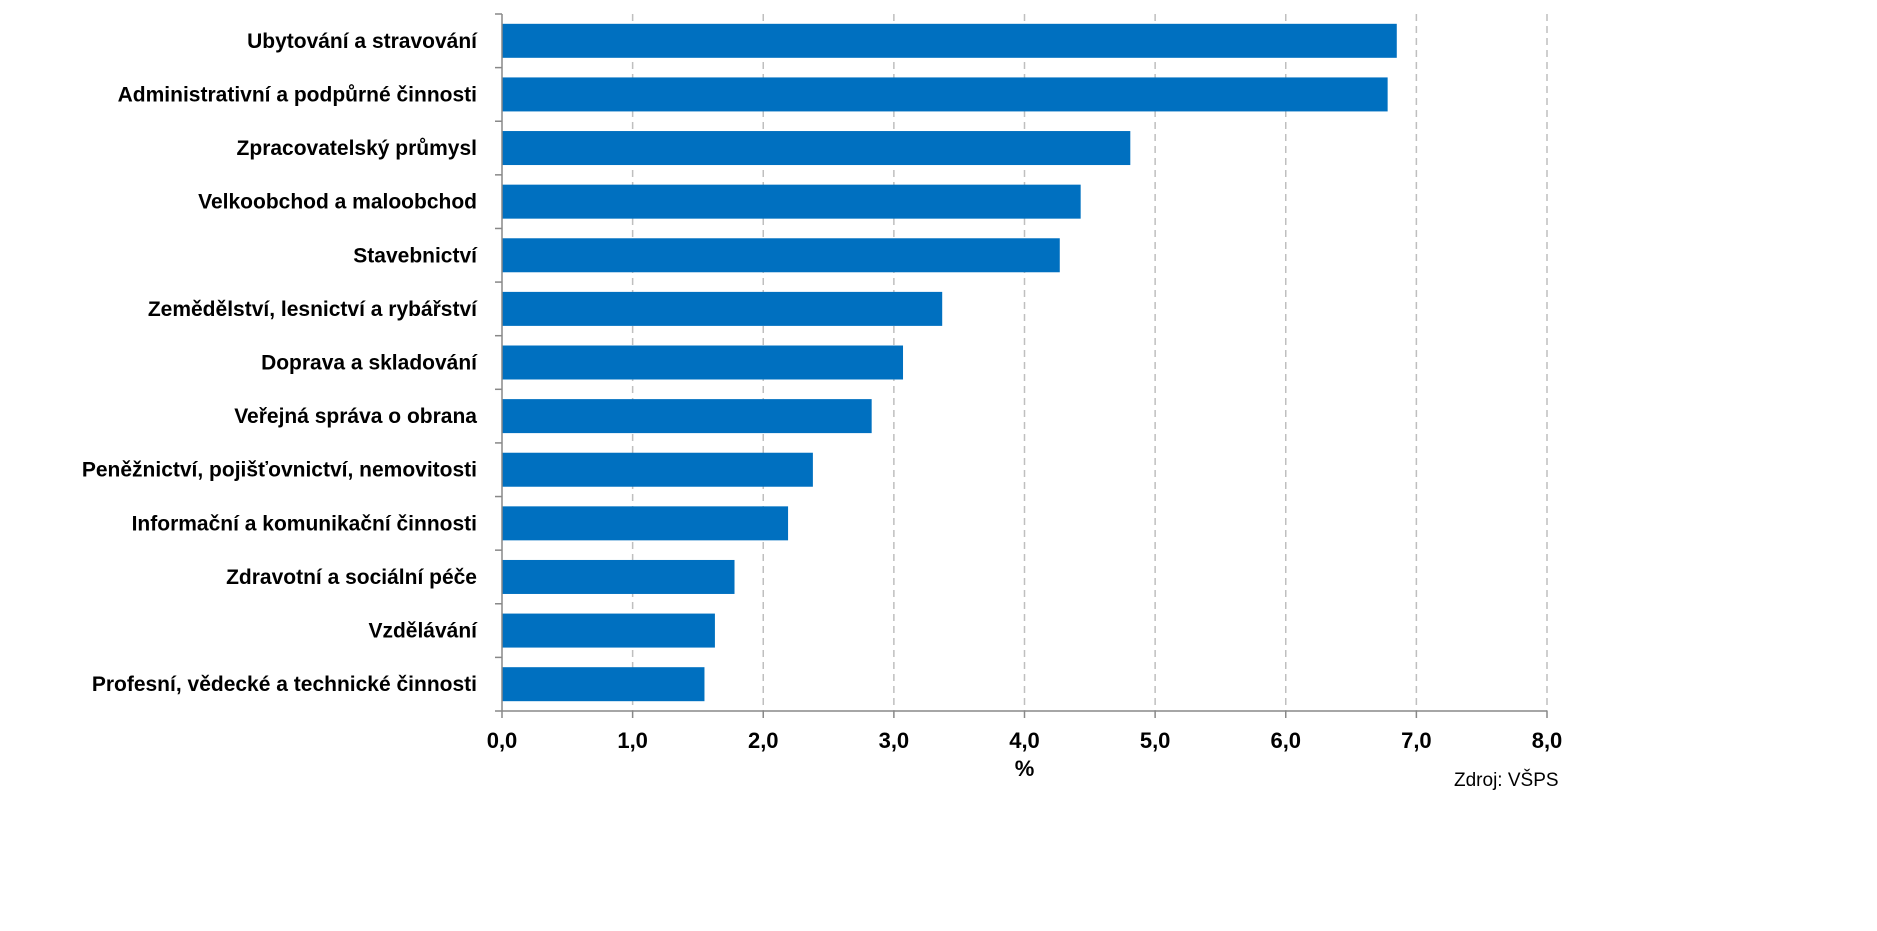 The width and height of the screenshot is (1877, 931). I want to click on source-note: Zdroj: VŠPS, so click(1506, 780).